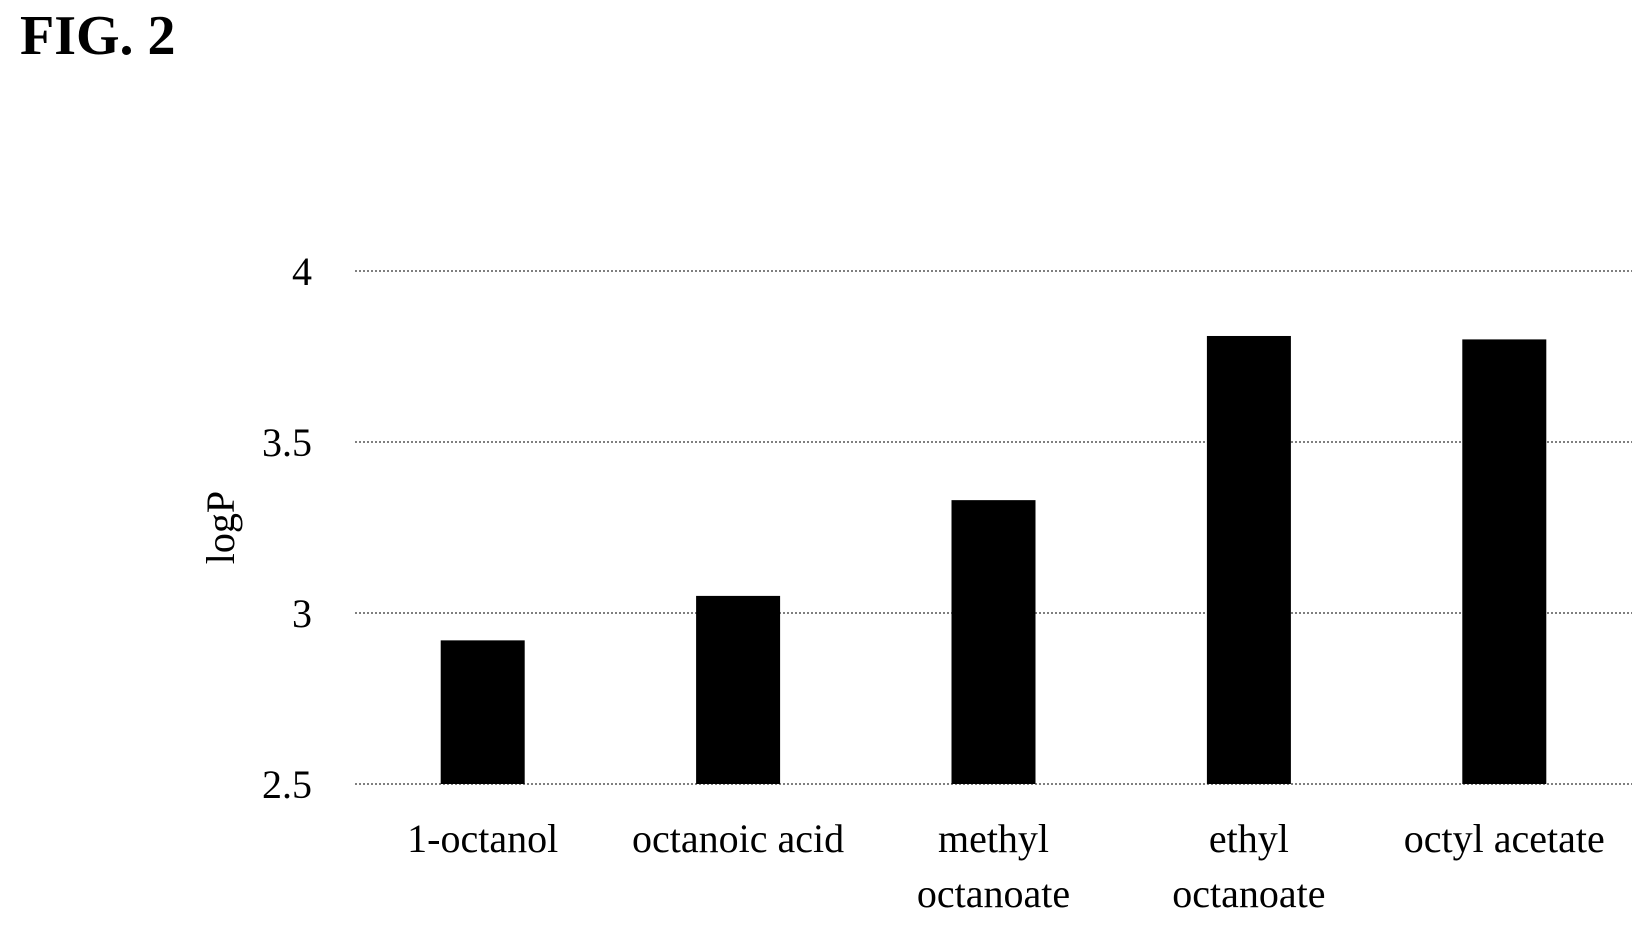 The image size is (1643, 925). Describe the element at coordinates (302, 271) in the screenshot. I see `y-tick-label: 4` at that location.